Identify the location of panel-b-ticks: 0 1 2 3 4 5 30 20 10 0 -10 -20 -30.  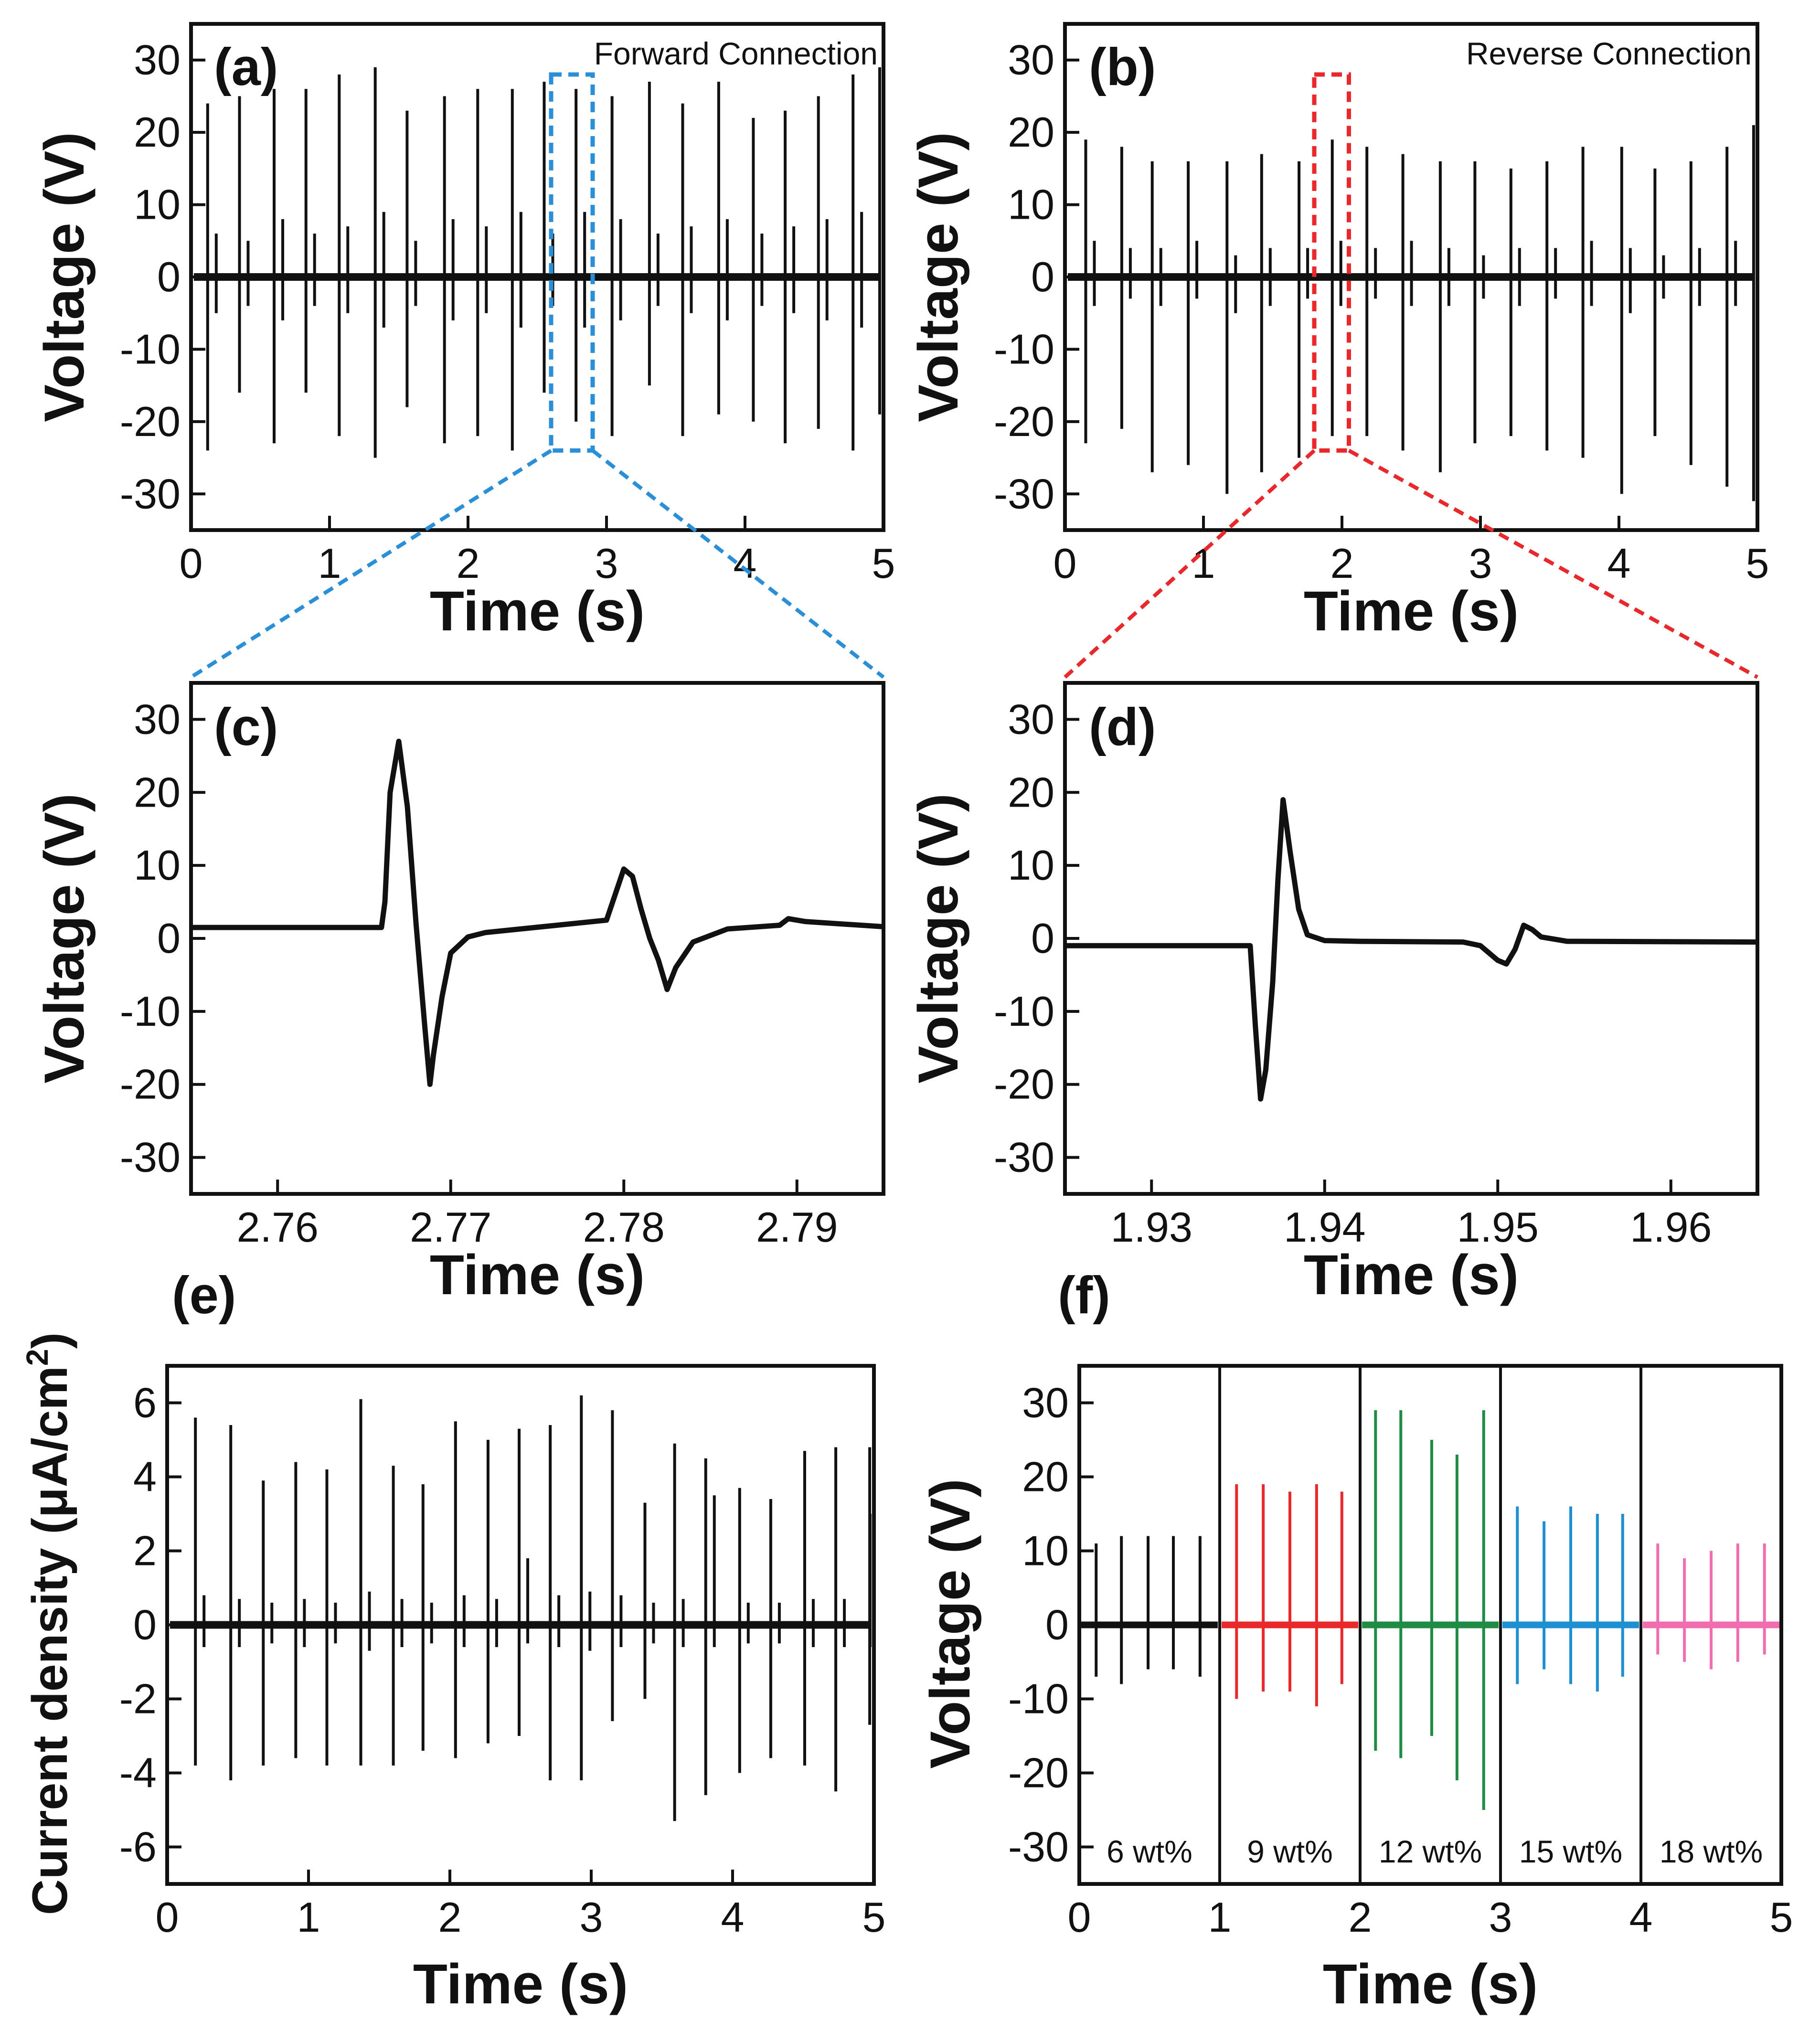
(1382, 311).